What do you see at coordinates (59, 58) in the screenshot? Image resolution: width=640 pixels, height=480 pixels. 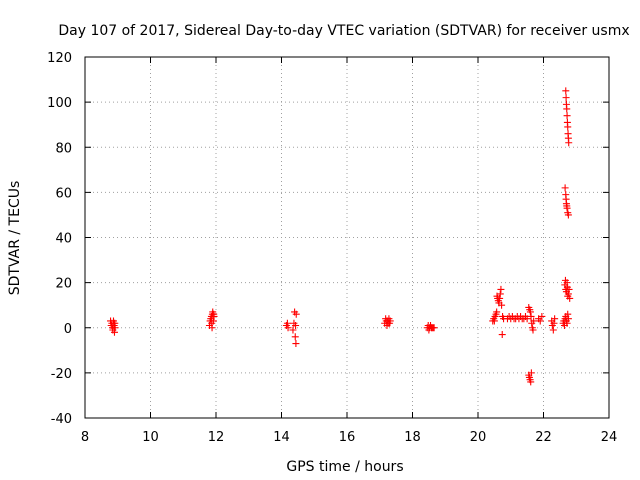 I see `y-tick-label: 120` at bounding box center [59, 58].